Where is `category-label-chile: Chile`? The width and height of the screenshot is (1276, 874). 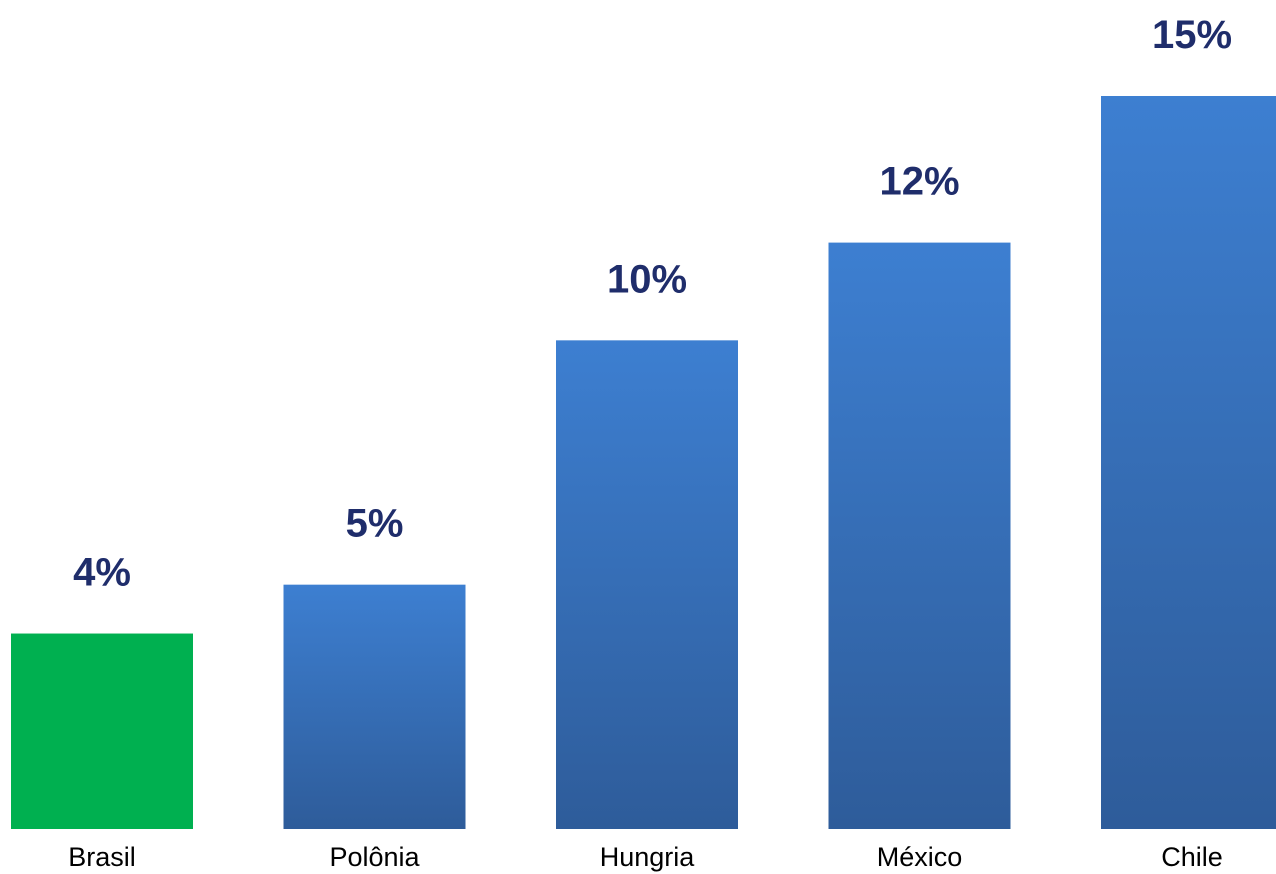 category-label-chile: Chile is located at coordinates (1192, 857).